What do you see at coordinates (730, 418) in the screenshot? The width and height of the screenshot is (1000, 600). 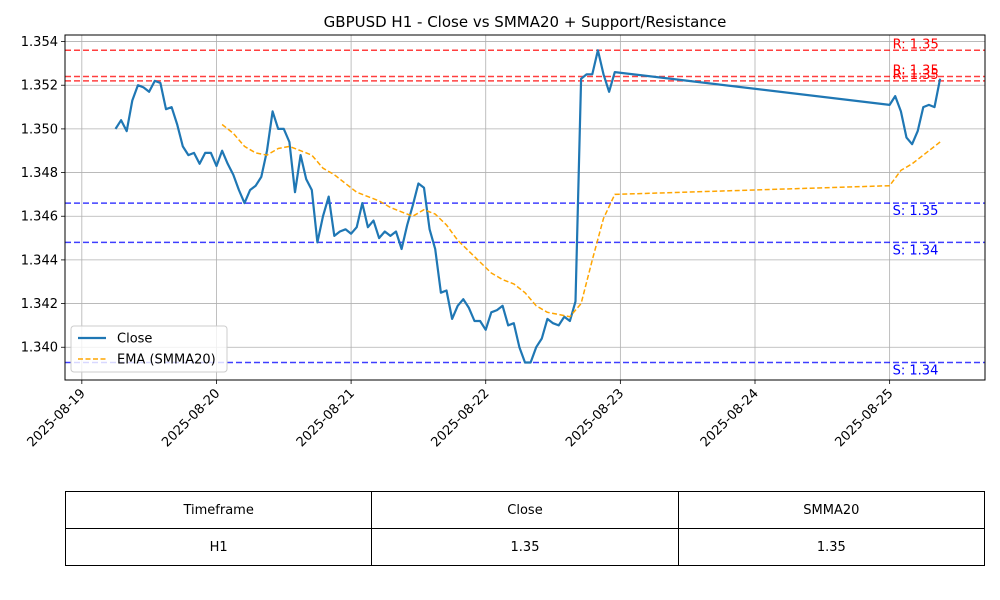 I see `x-tick-label: 2025-08-24` at bounding box center [730, 418].